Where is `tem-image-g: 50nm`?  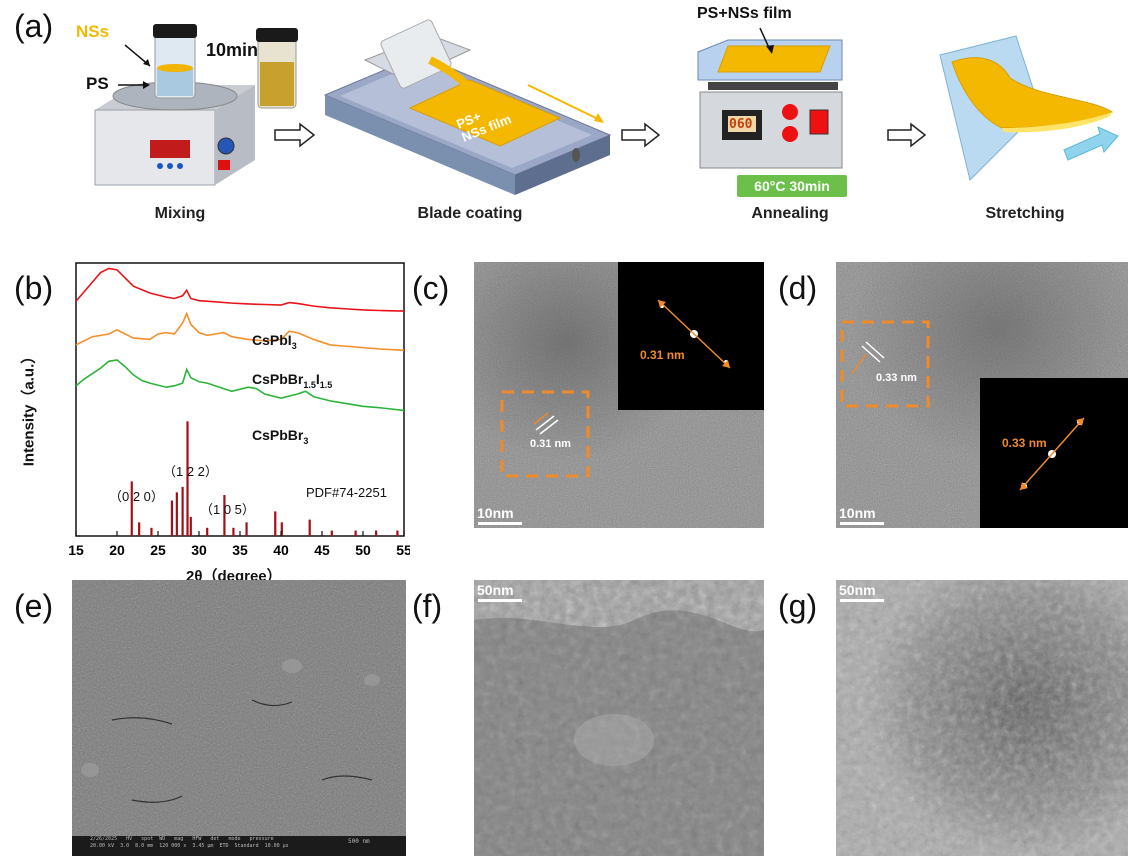 tem-image-g: 50nm is located at coordinates (982, 718).